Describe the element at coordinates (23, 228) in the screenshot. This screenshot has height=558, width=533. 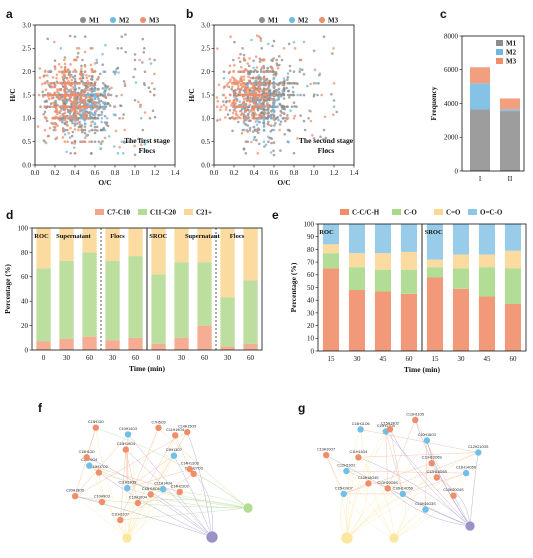
I see `y-tick-label: 100` at that location.